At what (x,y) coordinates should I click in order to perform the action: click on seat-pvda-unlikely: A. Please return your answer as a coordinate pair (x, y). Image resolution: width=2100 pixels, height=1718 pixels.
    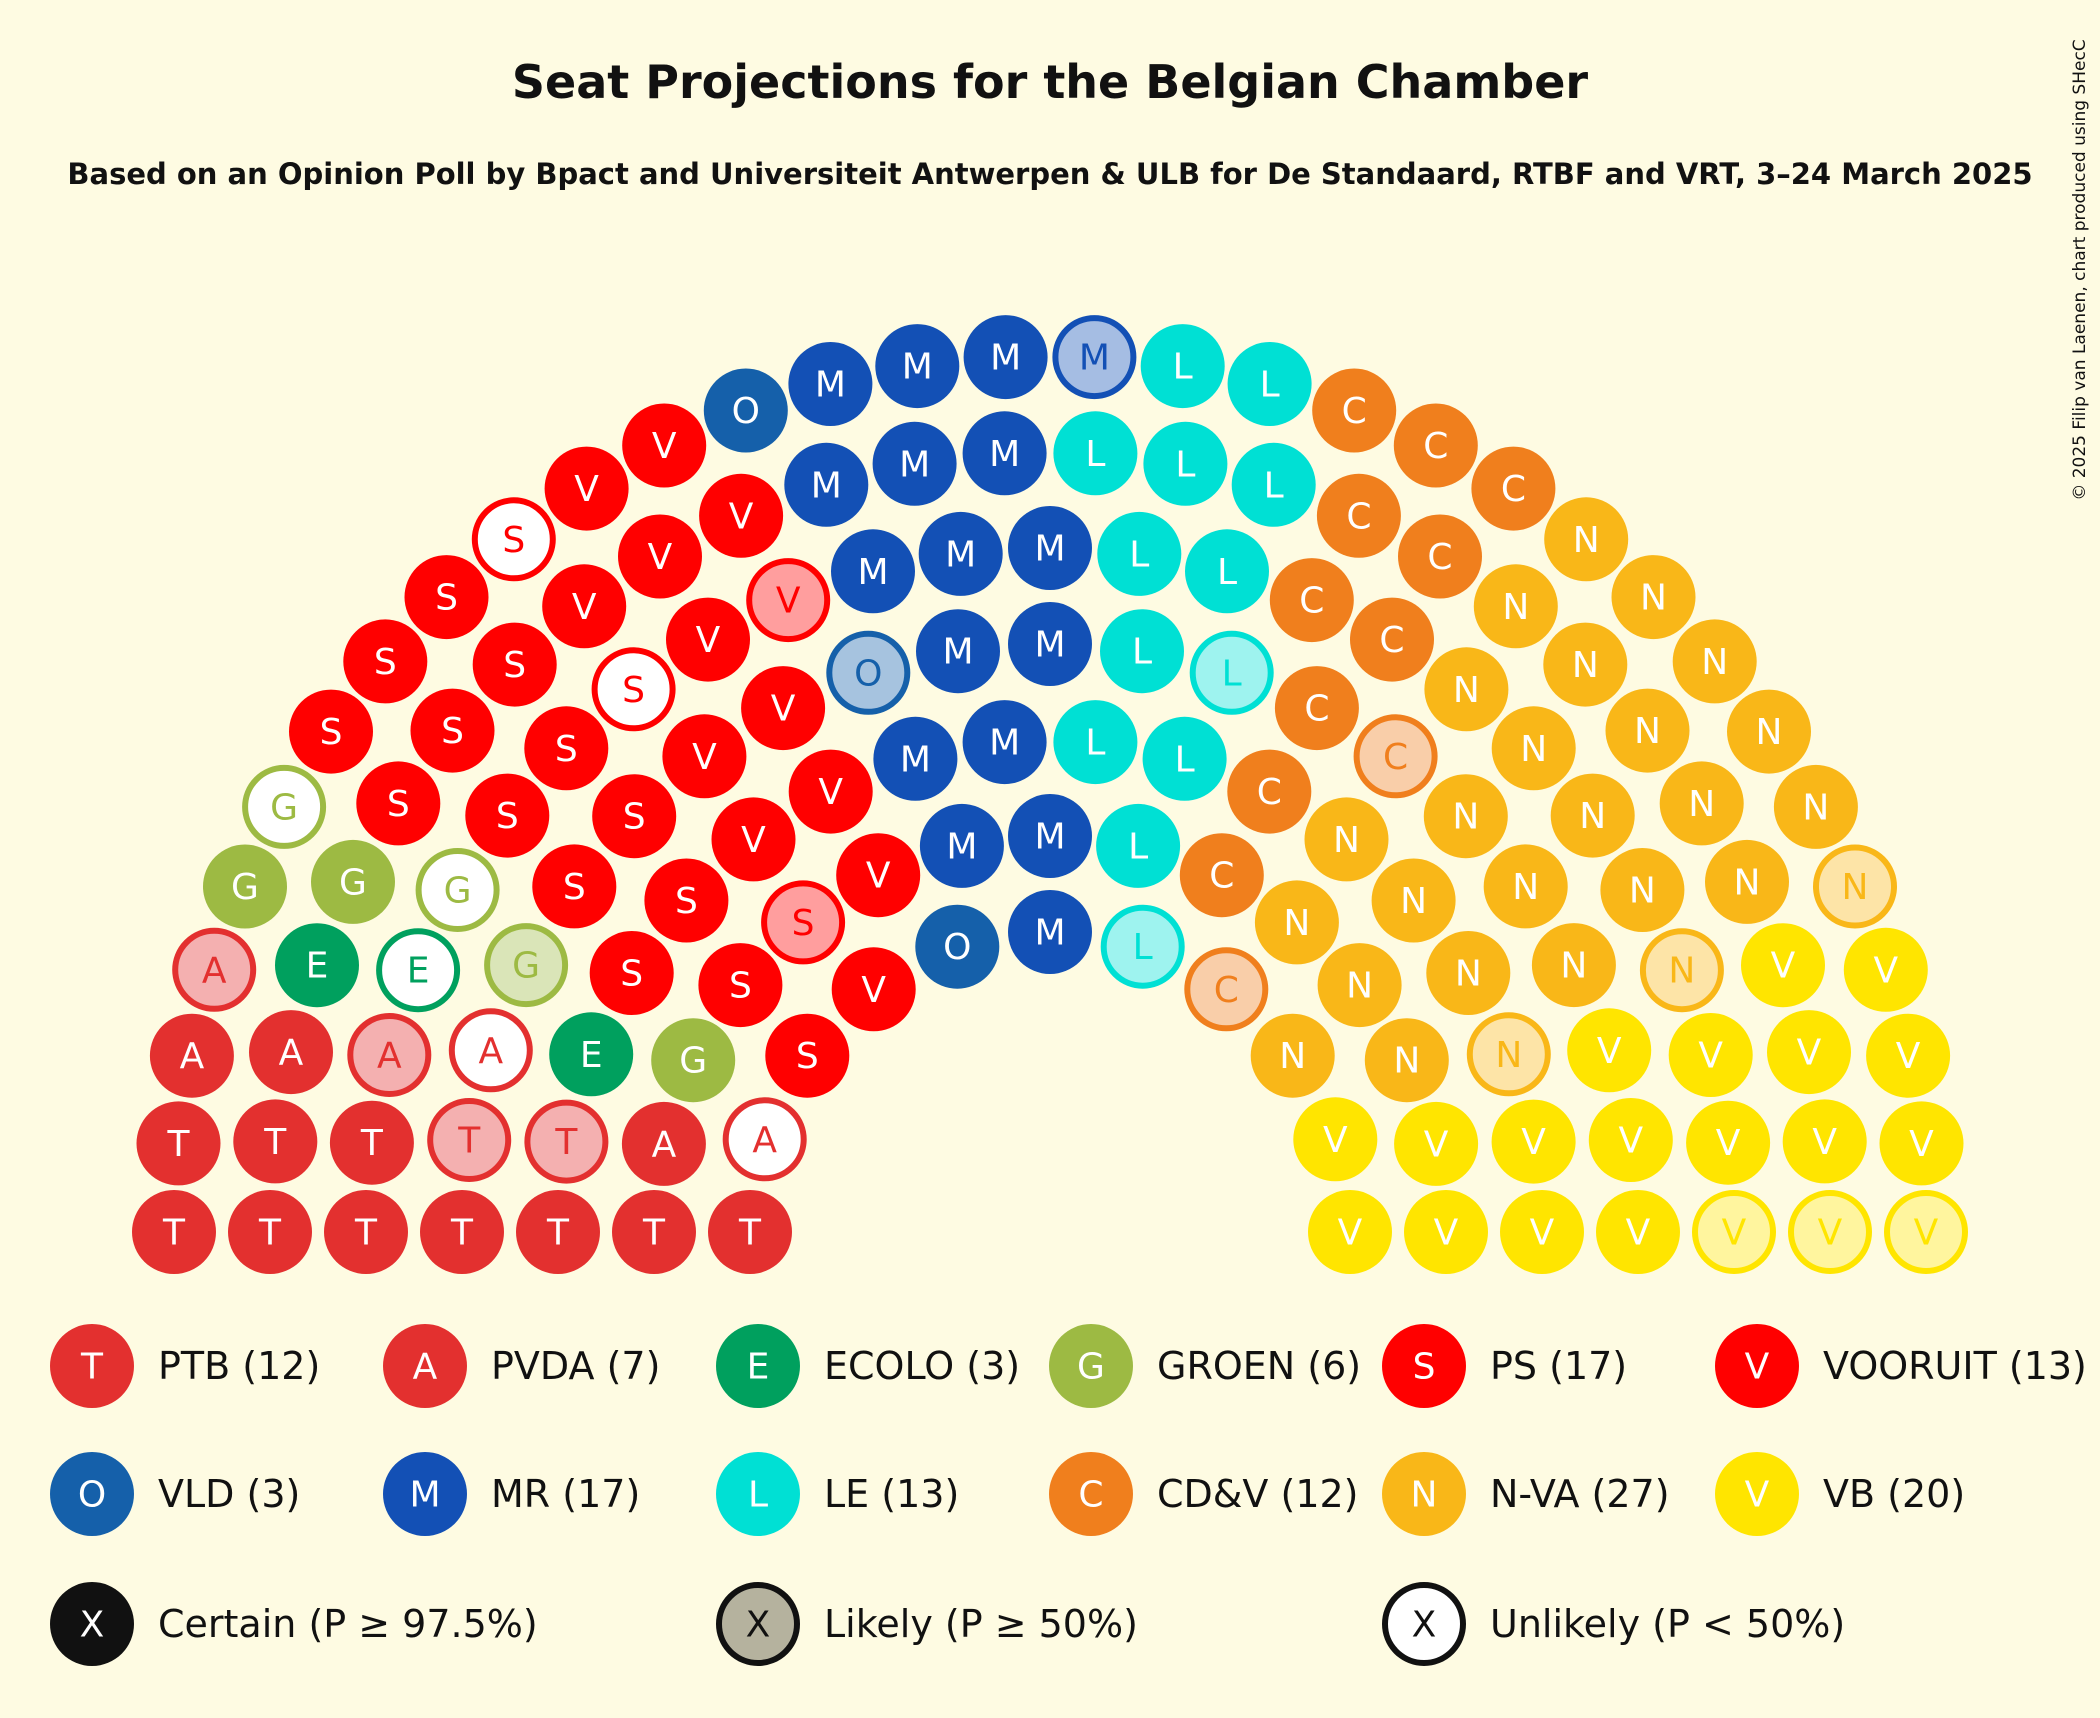
    Looking at the image, I should click on (764, 1139).